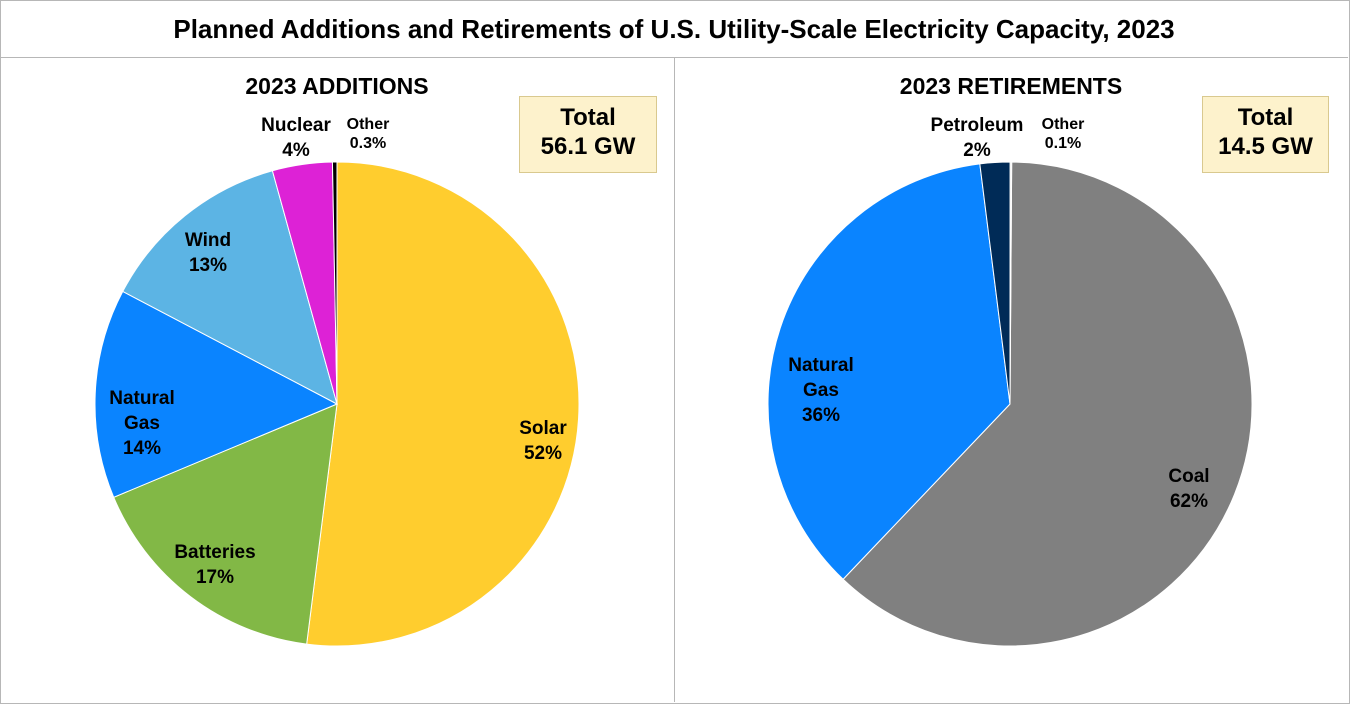  What do you see at coordinates (296, 138) in the screenshot?
I see `additions-label-nuclear: Nuclear 4%` at bounding box center [296, 138].